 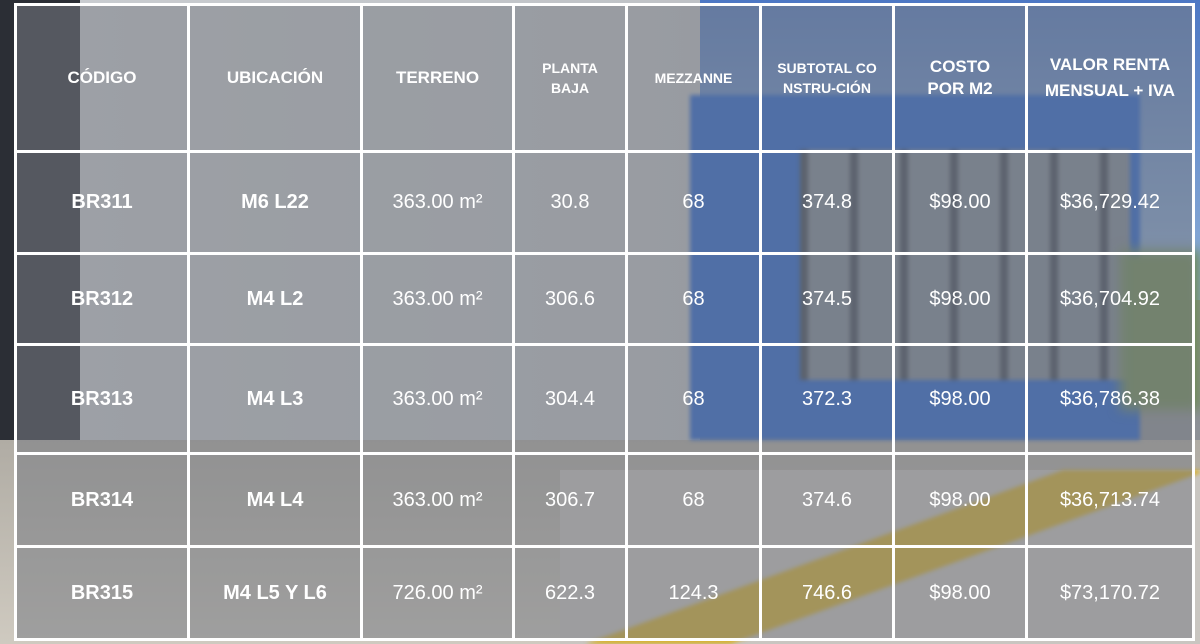 What do you see at coordinates (437, 593) in the screenshot?
I see `cell-terreno: 726.00 m²` at bounding box center [437, 593].